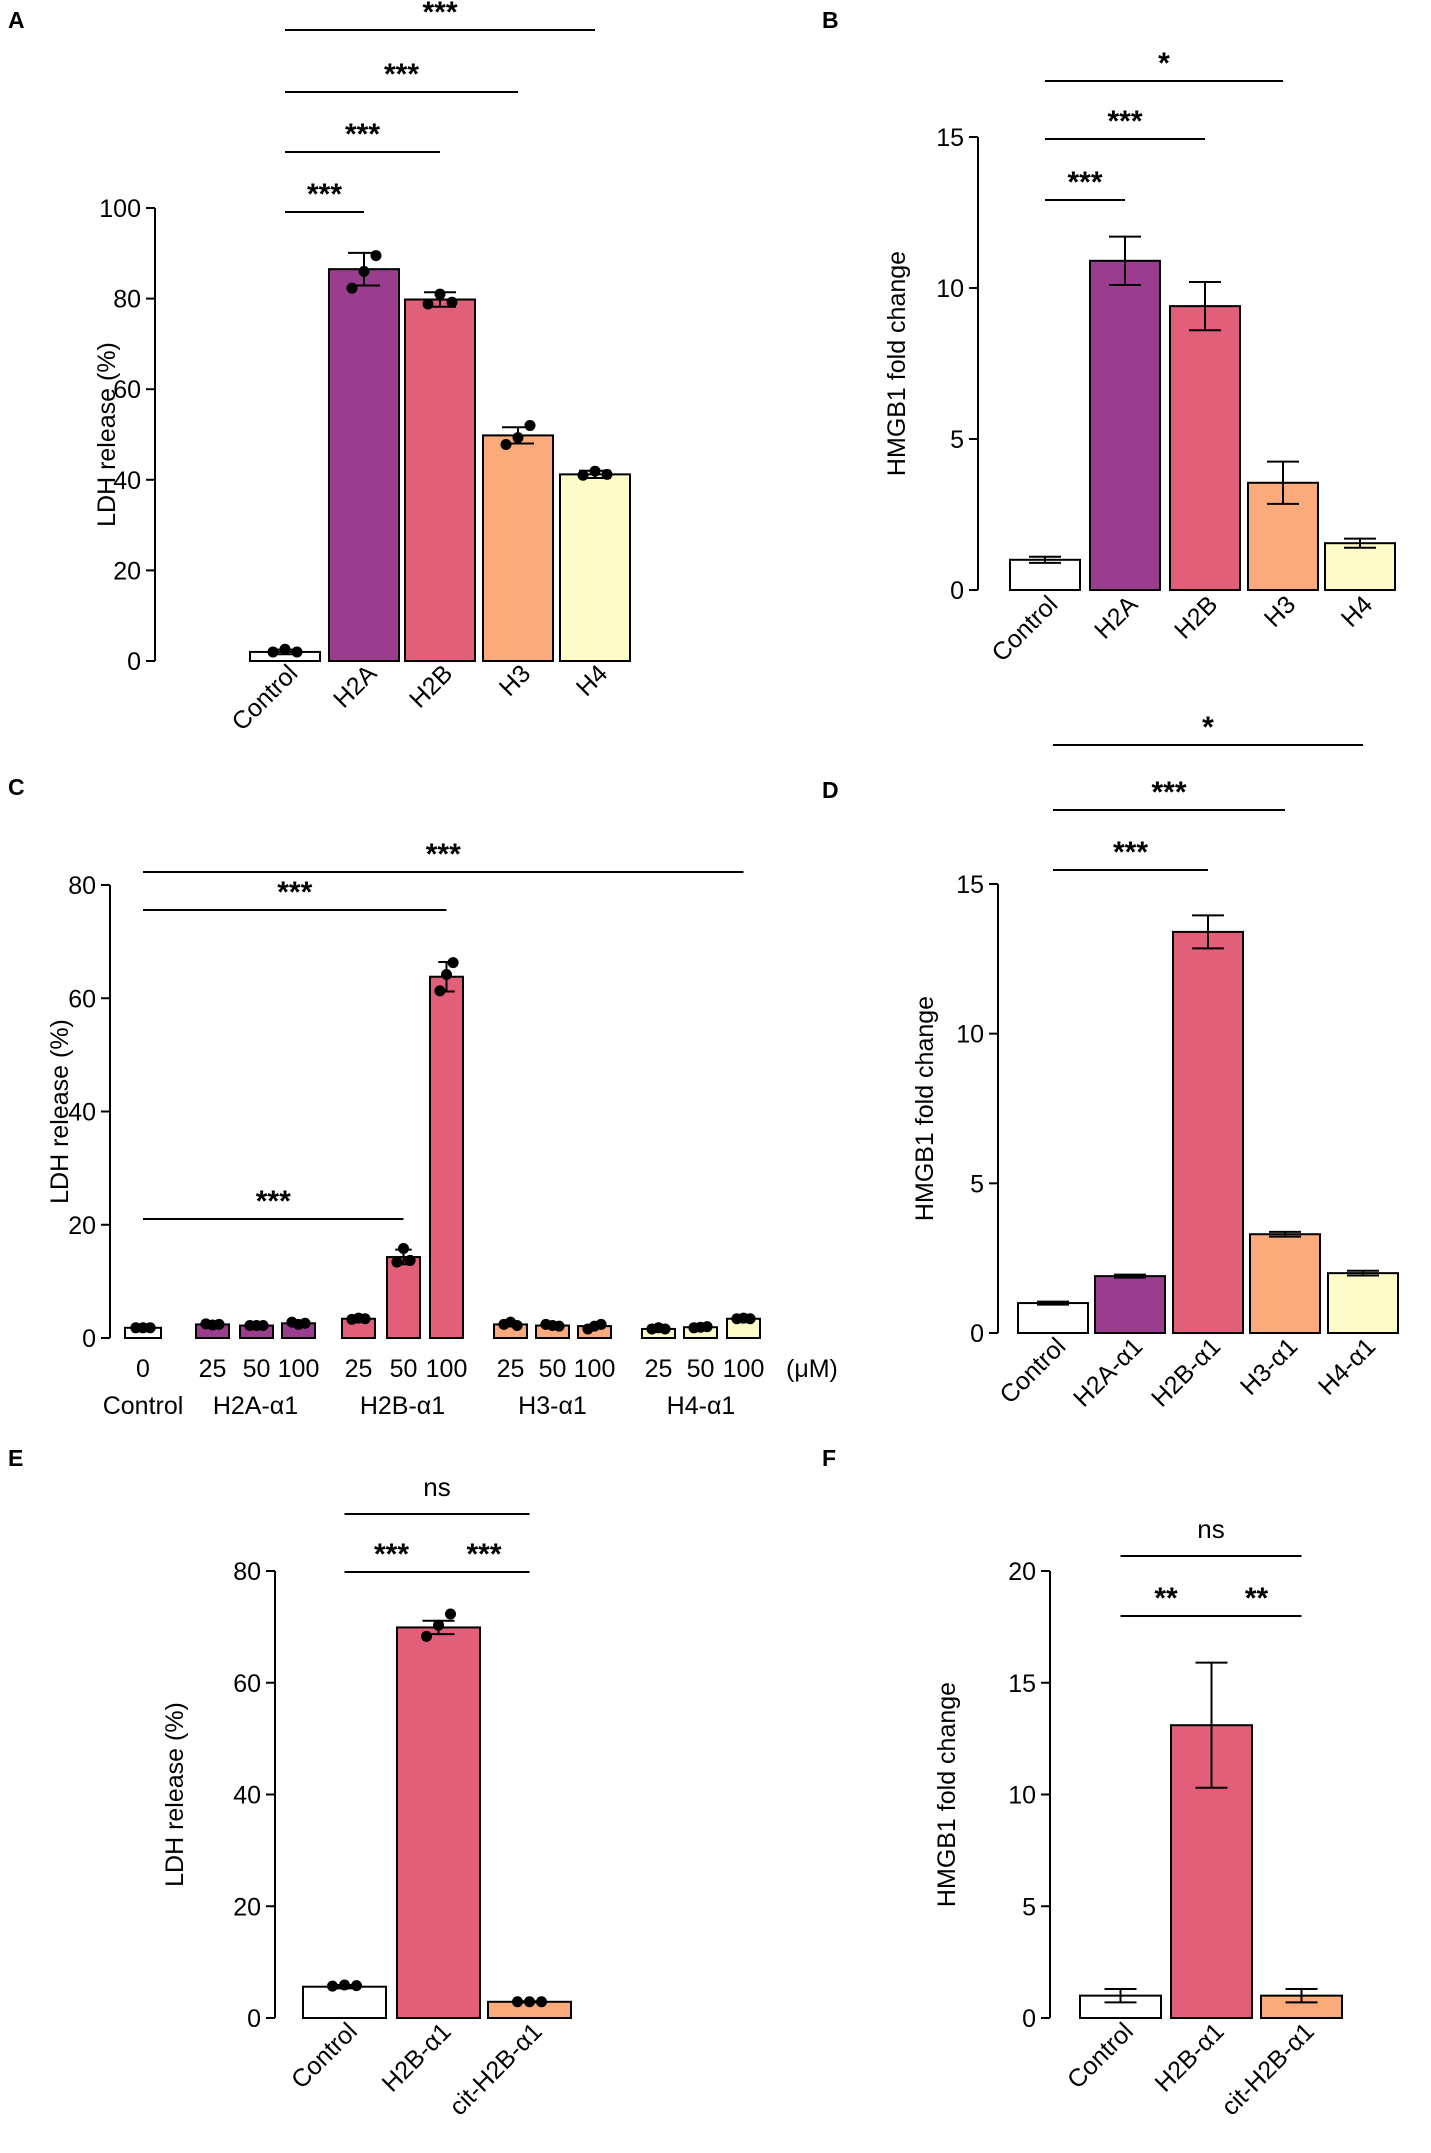 The height and width of the screenshot is (2153, 1431). What do you see at coordinates (1280, 611) in the screenshot?
I see `category-label: H3` at bounding box center [1280, 611].